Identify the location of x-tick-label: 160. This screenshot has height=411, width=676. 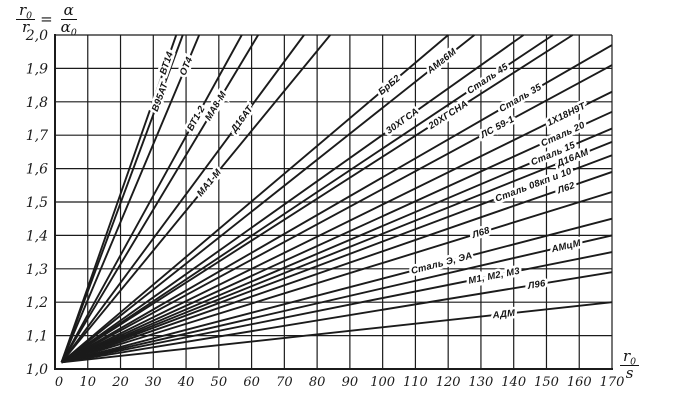
(579, 382).